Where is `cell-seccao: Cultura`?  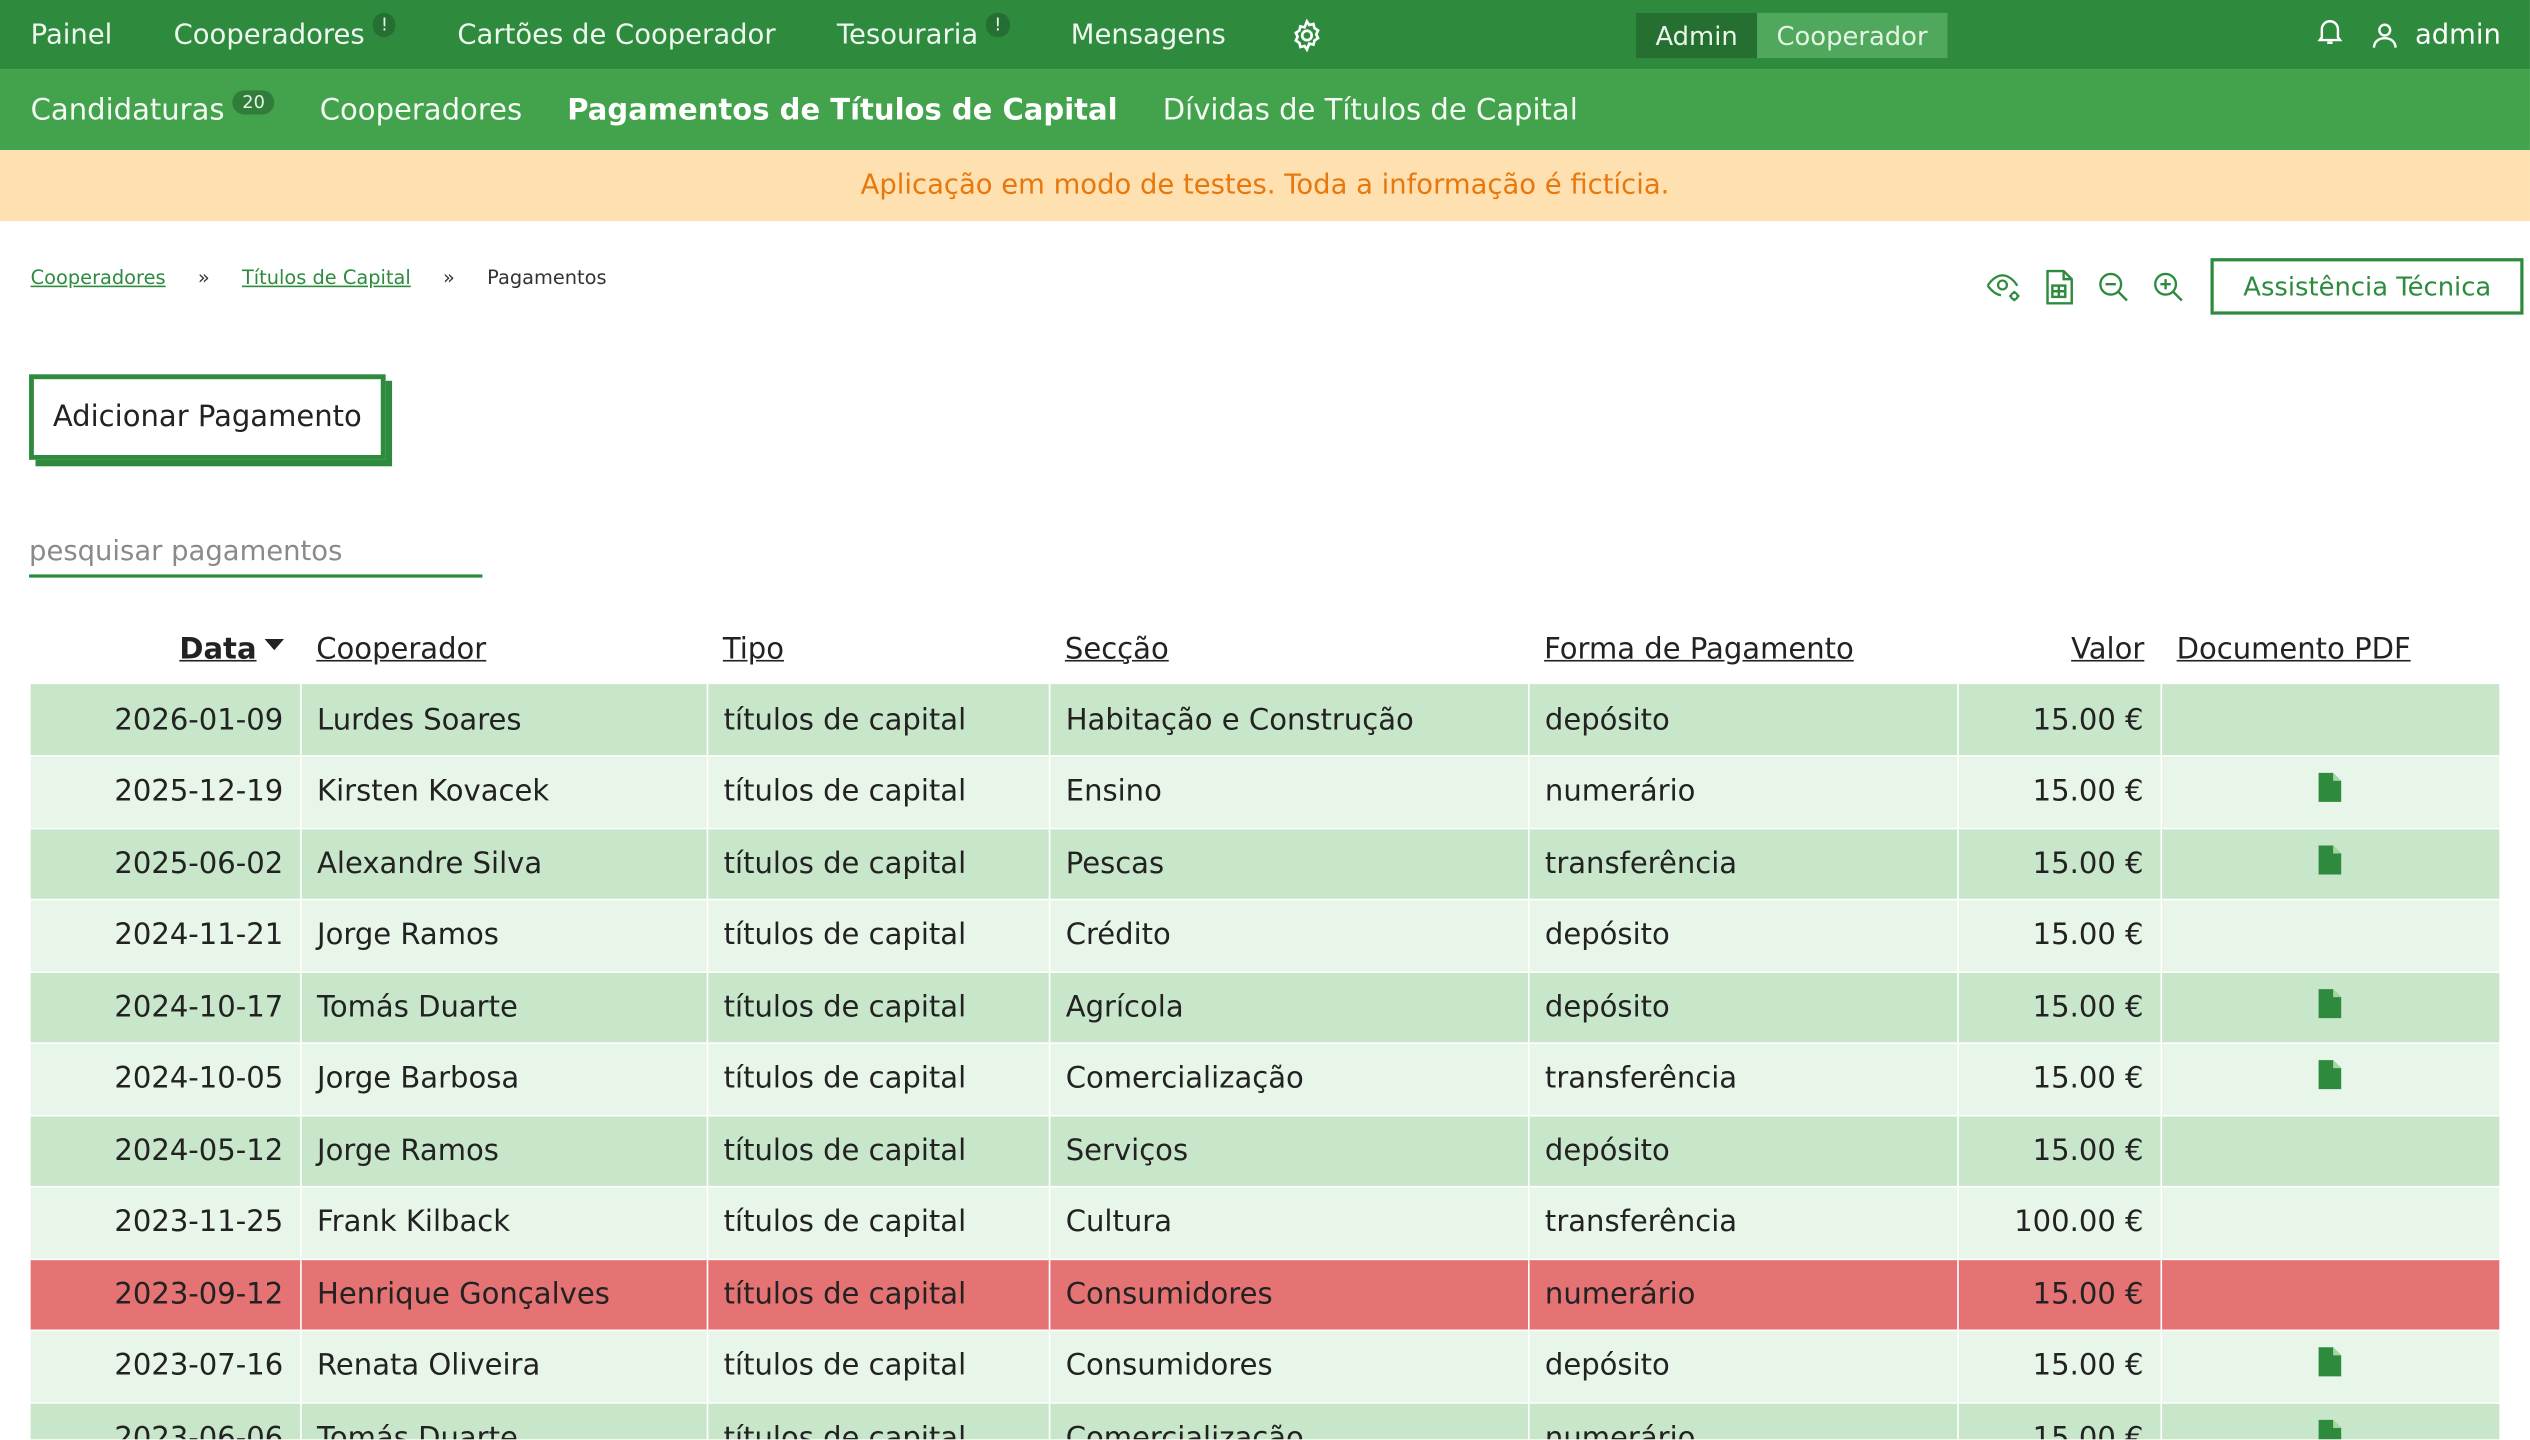 cell-seccao: Cultura is located at coordinates (1288, 1222).